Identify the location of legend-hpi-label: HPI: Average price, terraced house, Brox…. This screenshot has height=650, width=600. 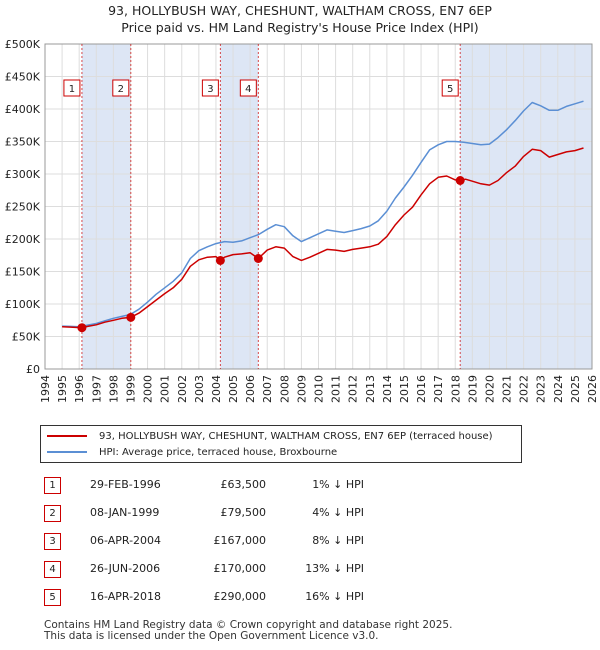
(218, 452).